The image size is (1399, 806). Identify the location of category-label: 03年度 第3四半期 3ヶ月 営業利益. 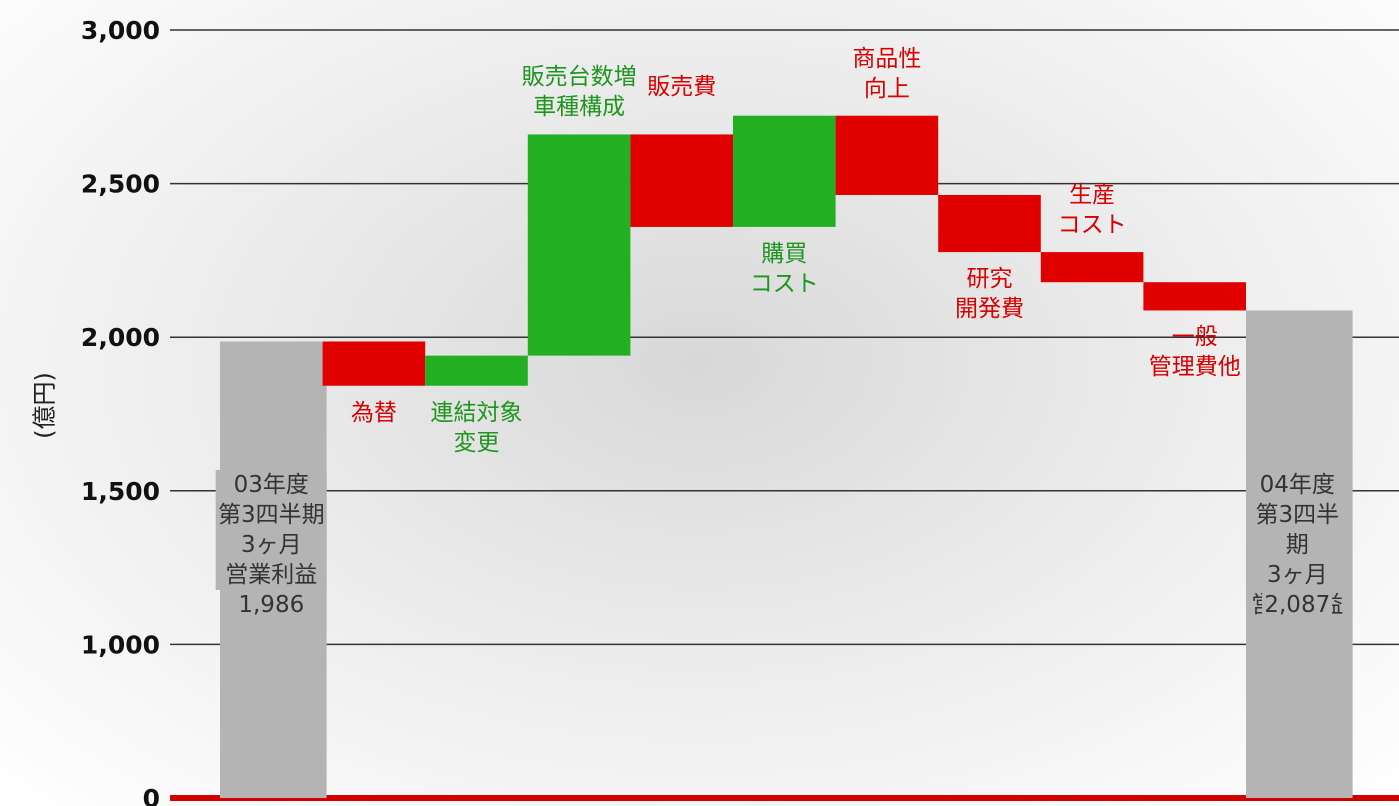
(271, 530).